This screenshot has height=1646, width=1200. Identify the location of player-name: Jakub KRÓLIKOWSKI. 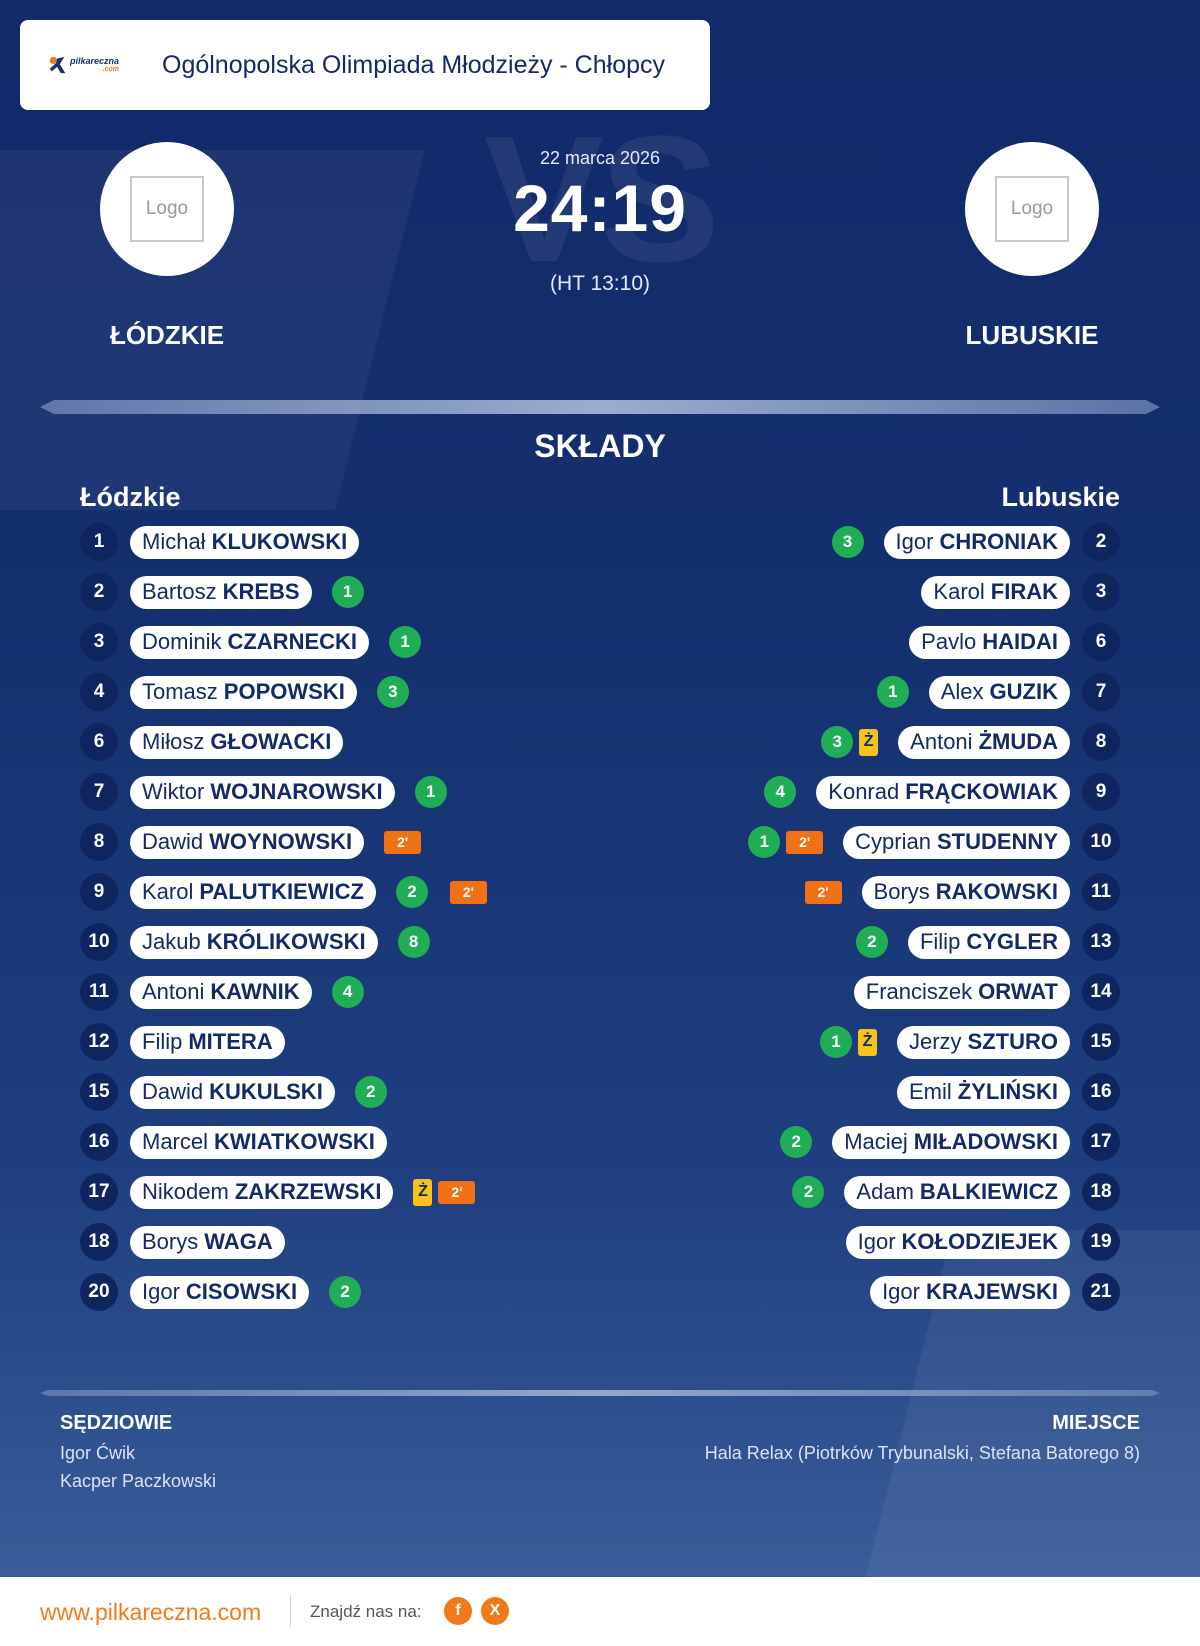
(254, 942).